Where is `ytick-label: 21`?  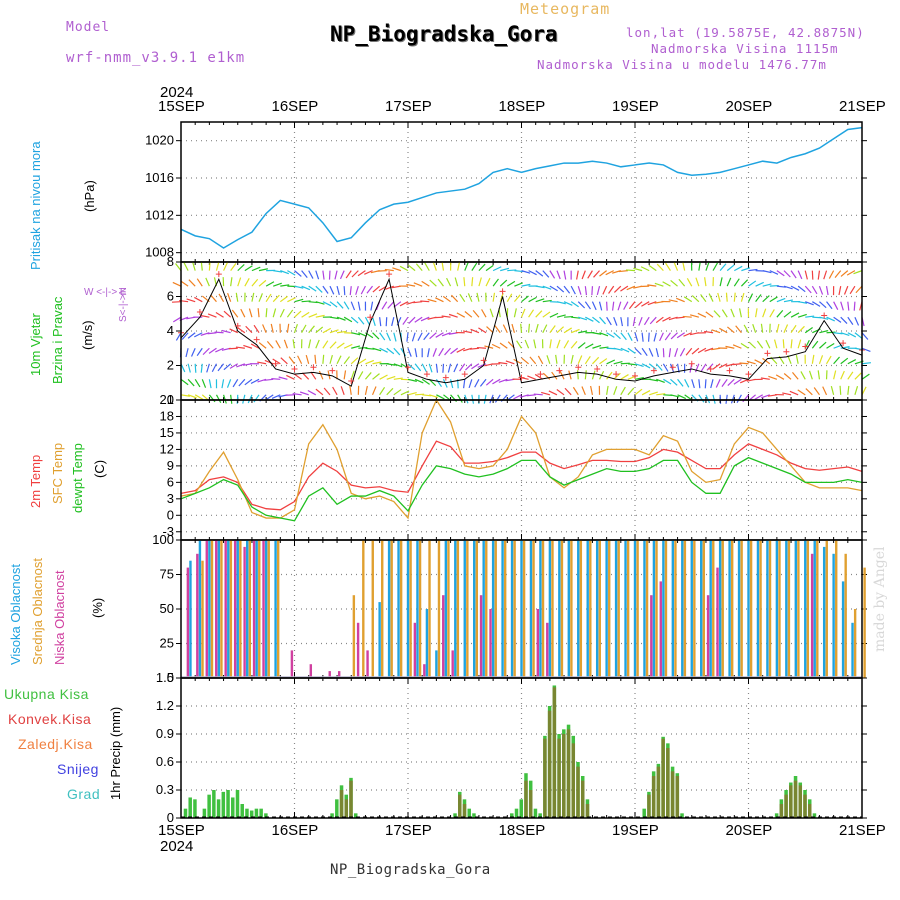
ytick-label: 21 is located at coordinates (167, 399).